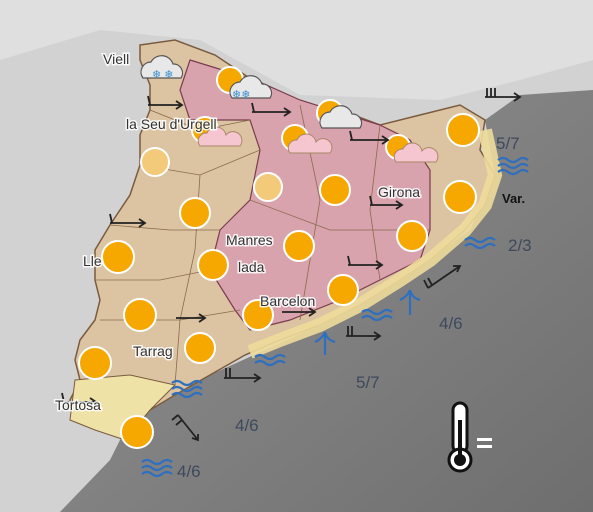 Image resolution: width=593 pixels, height=512 pixels. What do you see at coordinates (287, 301) in the screenshot?
I see `city-label: Barcelon` at bounding box center [287, 301].